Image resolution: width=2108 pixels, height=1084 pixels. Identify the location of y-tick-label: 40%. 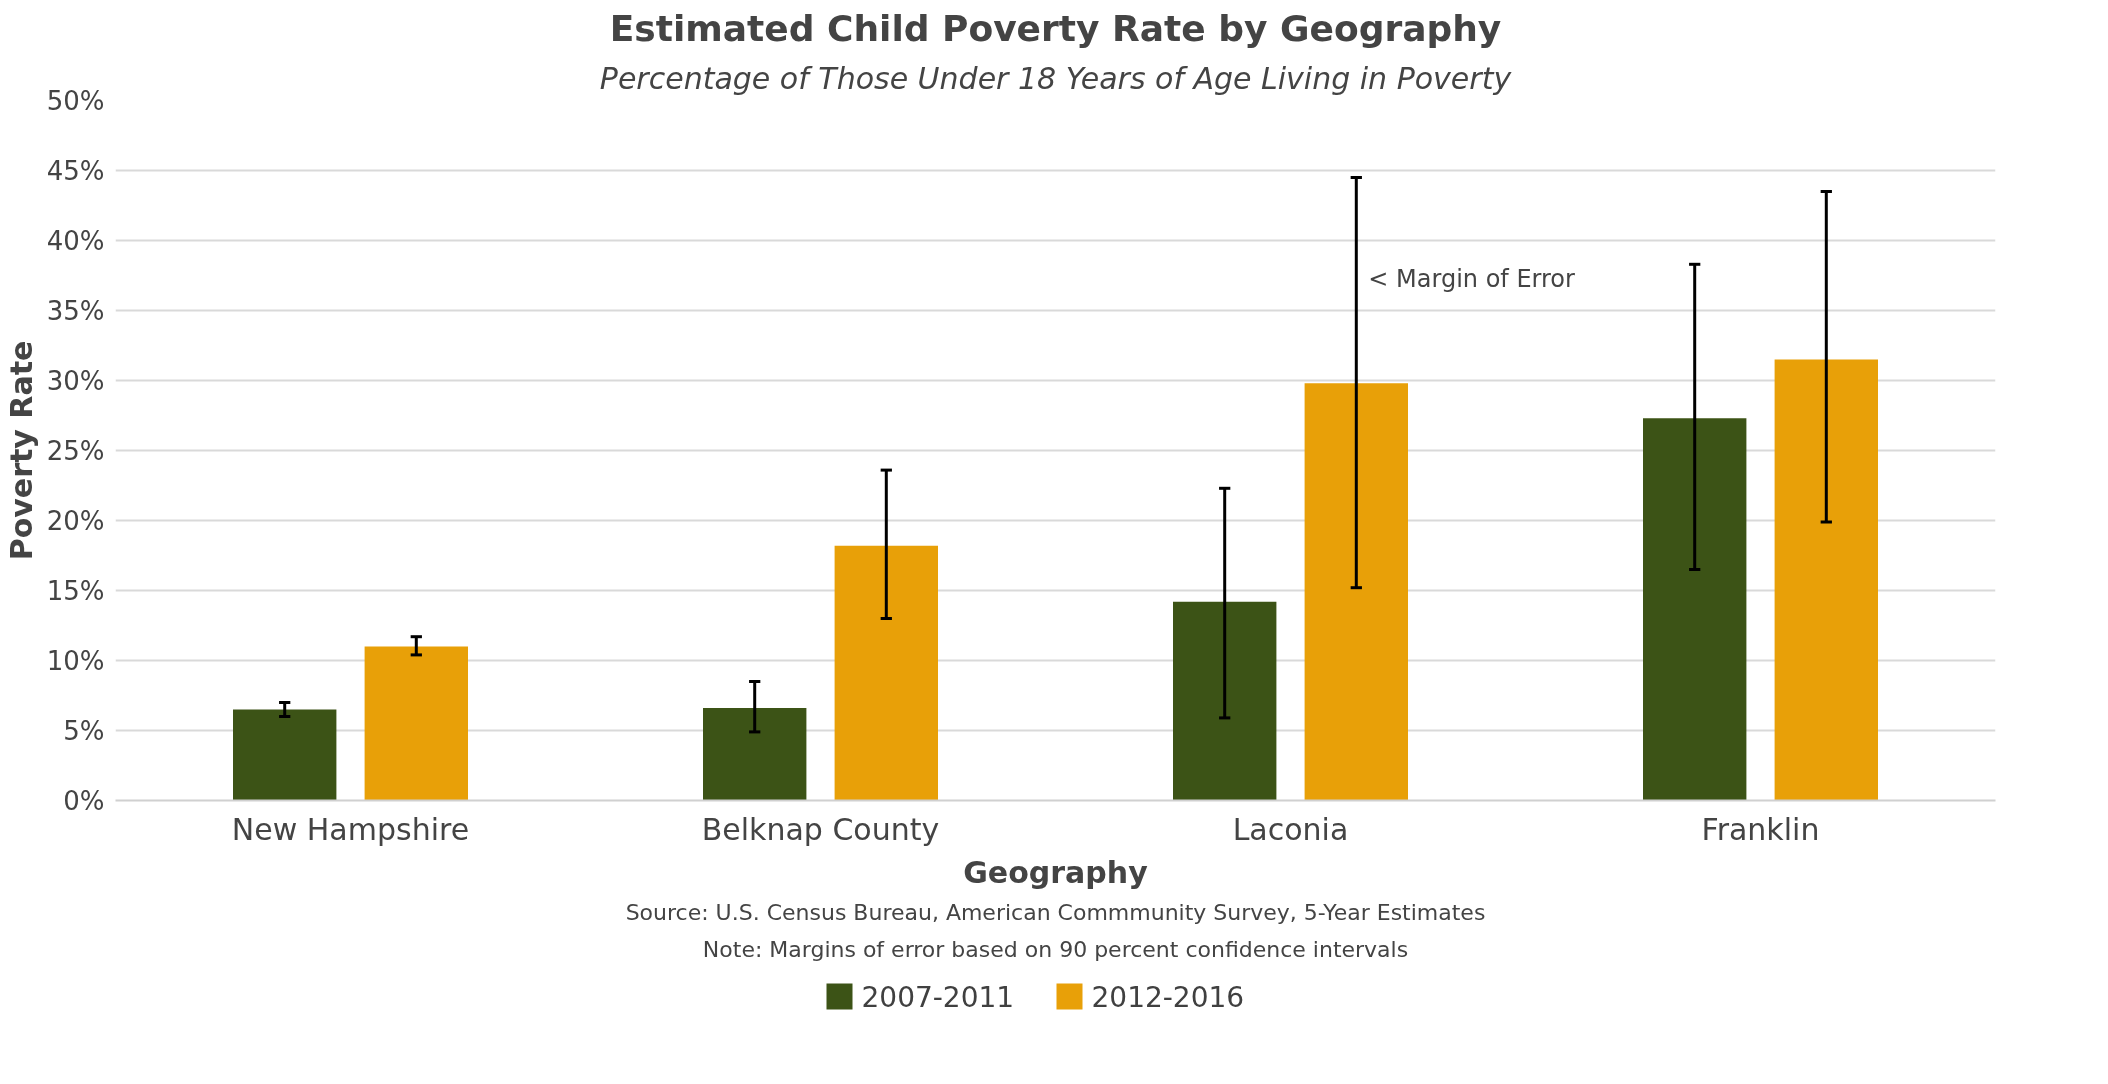
(75, 240).